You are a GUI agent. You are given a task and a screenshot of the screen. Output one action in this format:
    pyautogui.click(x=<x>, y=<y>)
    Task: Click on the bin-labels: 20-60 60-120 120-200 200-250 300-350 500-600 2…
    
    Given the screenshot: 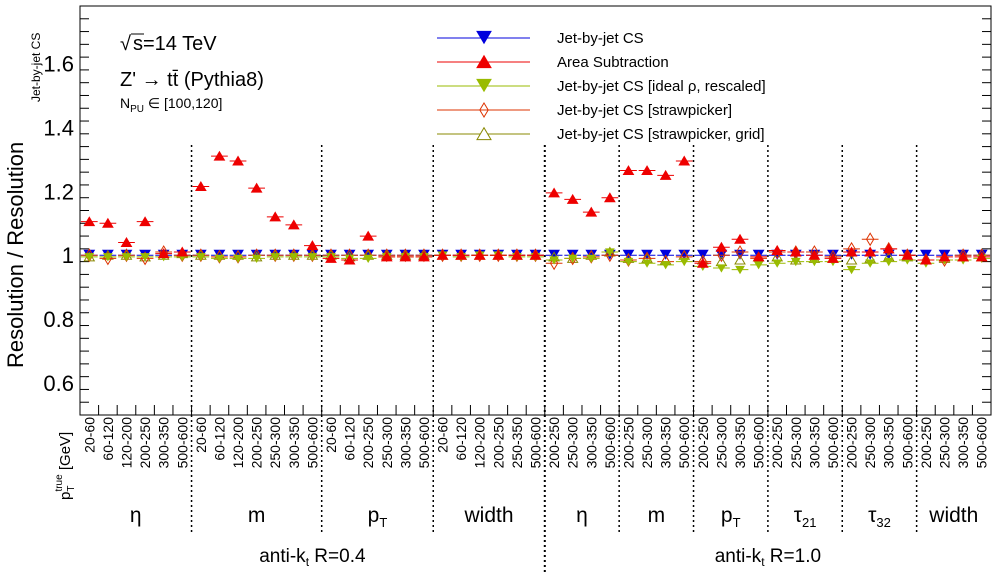 What is the action you would take?
    pyautogui.click(x=535, y=443)
    